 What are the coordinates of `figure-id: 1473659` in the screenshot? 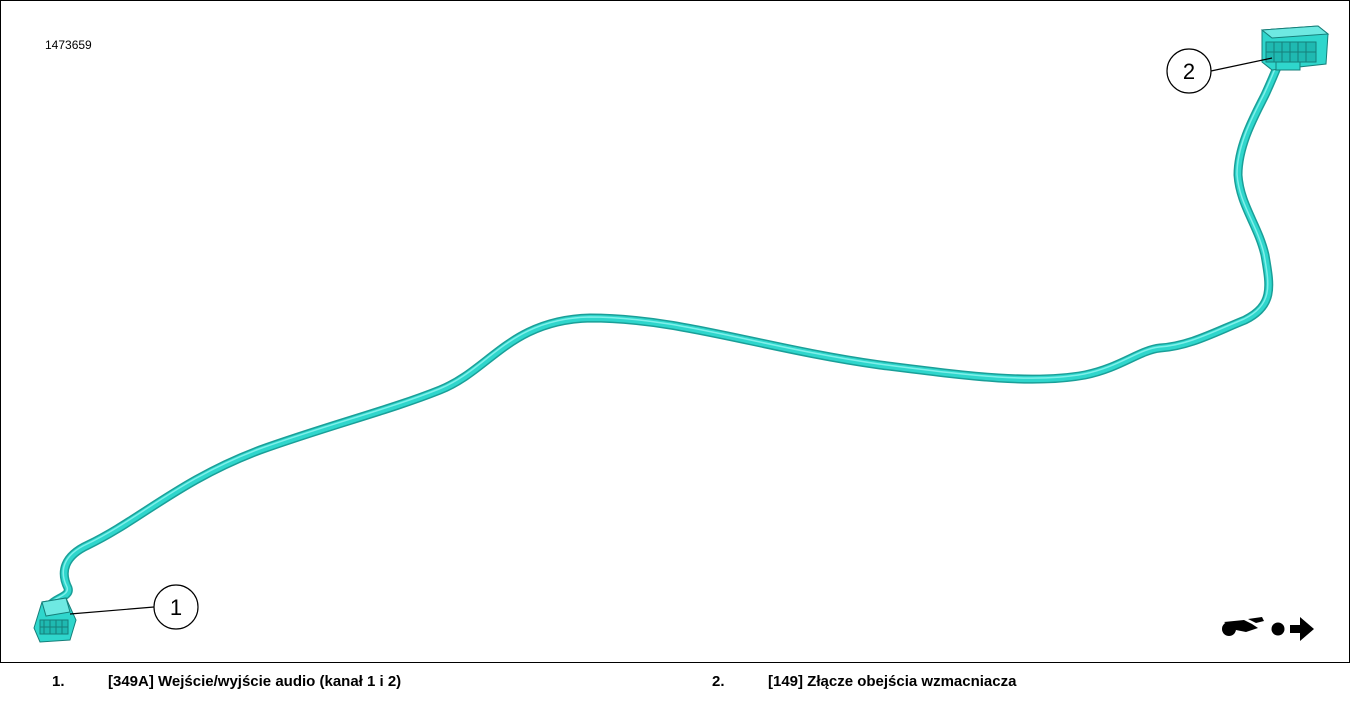 It's located at (68, 45).